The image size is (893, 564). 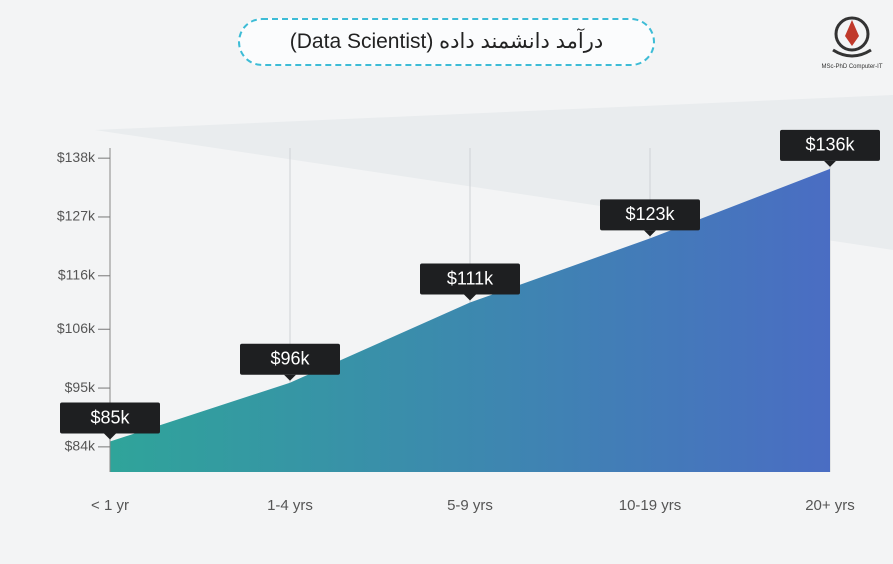 I want to click on value-label: $96k, so click(x=290, y=358).